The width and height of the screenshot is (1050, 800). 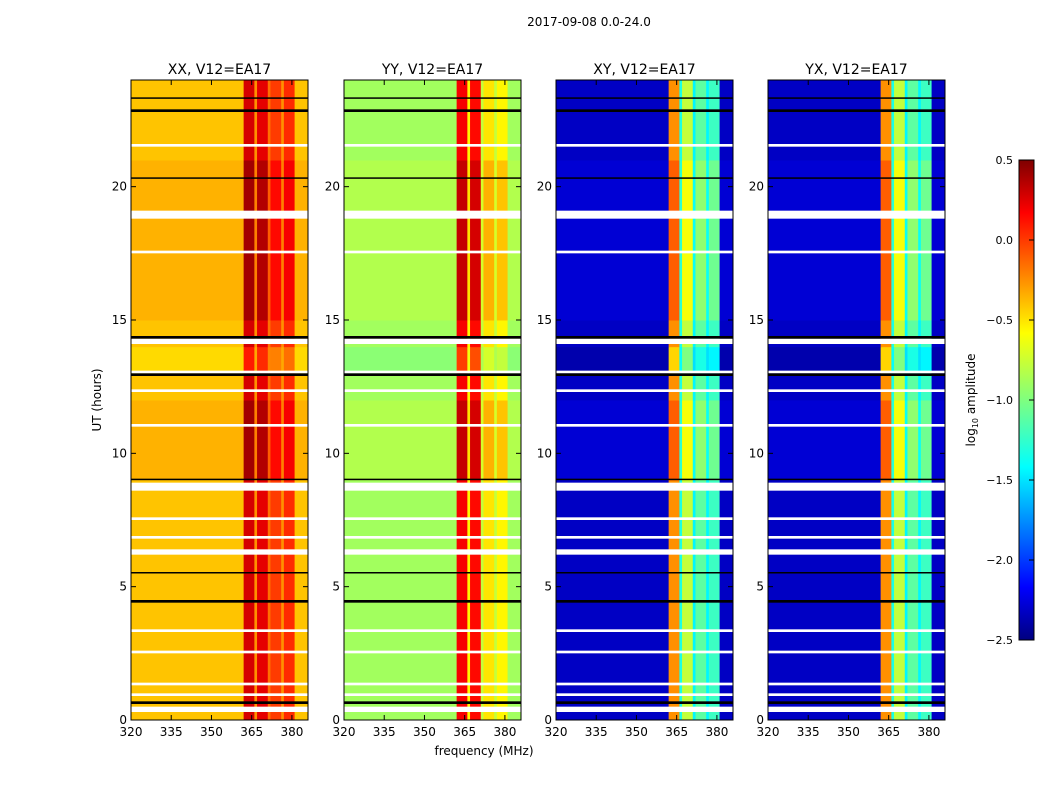 I want to click on x-tick-label: 380, so click(x=291, y=732).